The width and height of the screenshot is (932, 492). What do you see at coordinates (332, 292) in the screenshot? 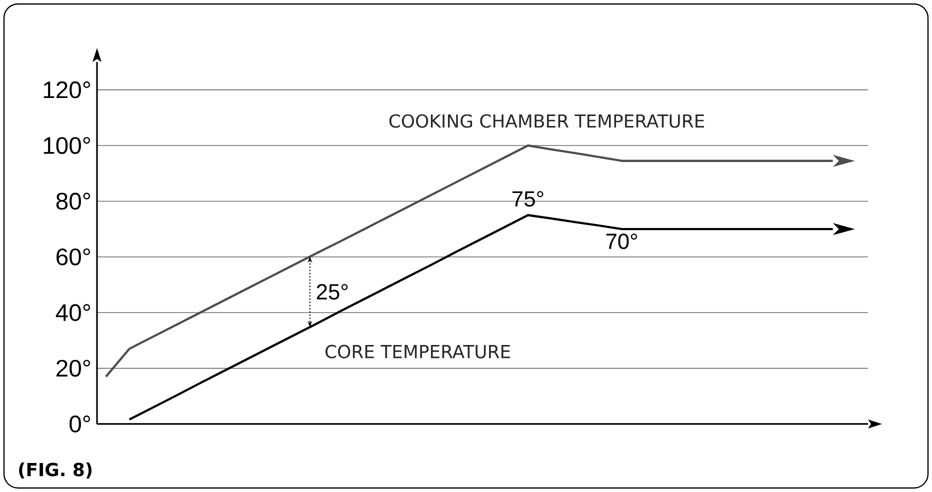
I see `annotation: 25°` at bounding box center [332, 292].